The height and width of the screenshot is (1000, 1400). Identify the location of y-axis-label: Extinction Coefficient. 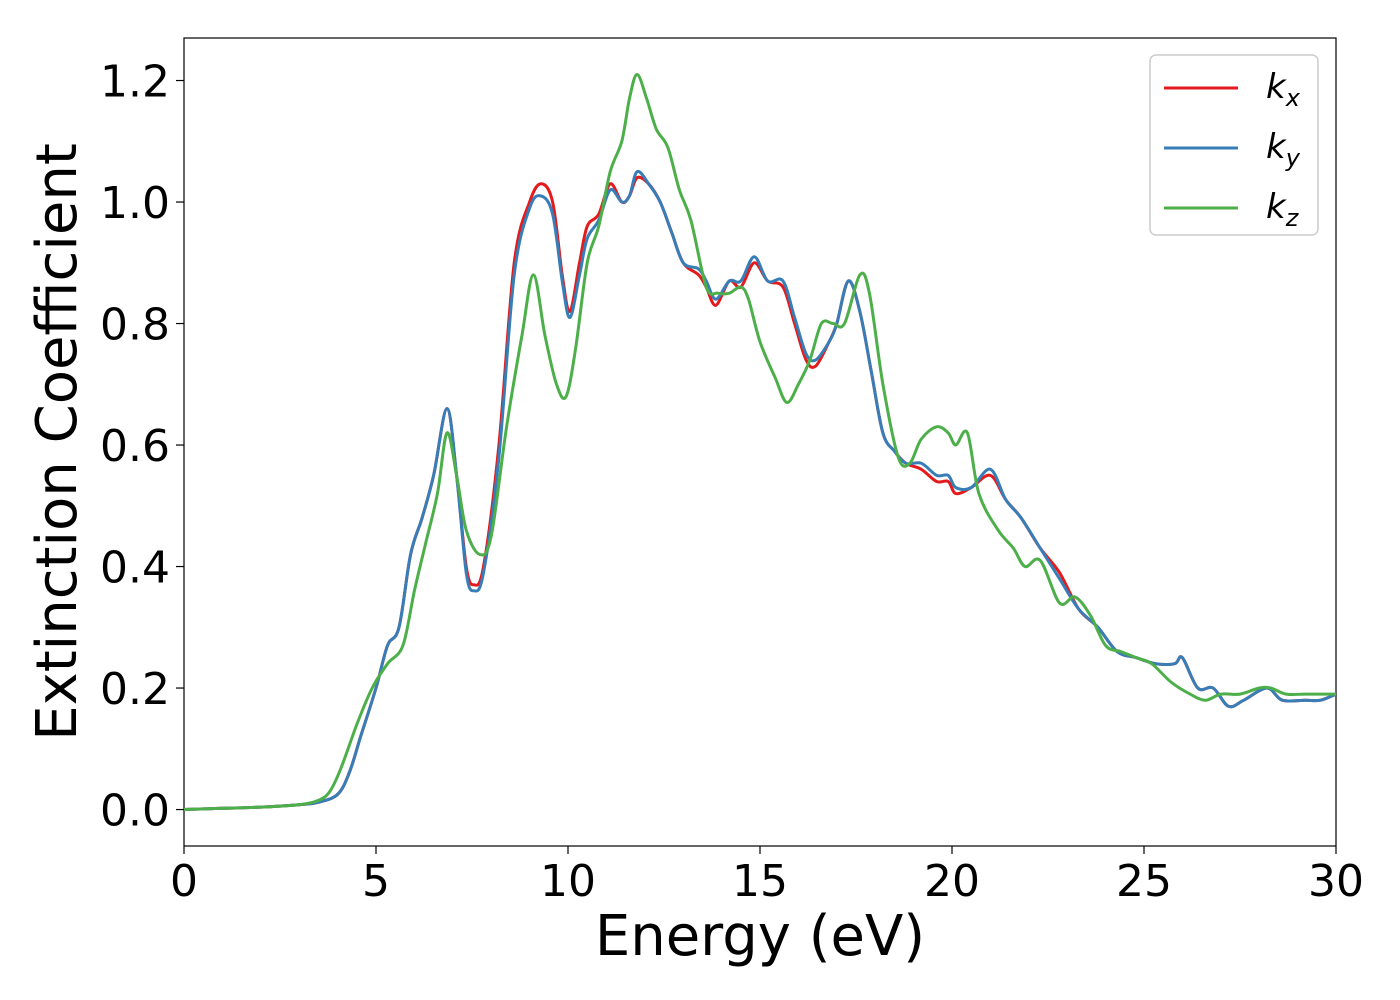
(57, 442).